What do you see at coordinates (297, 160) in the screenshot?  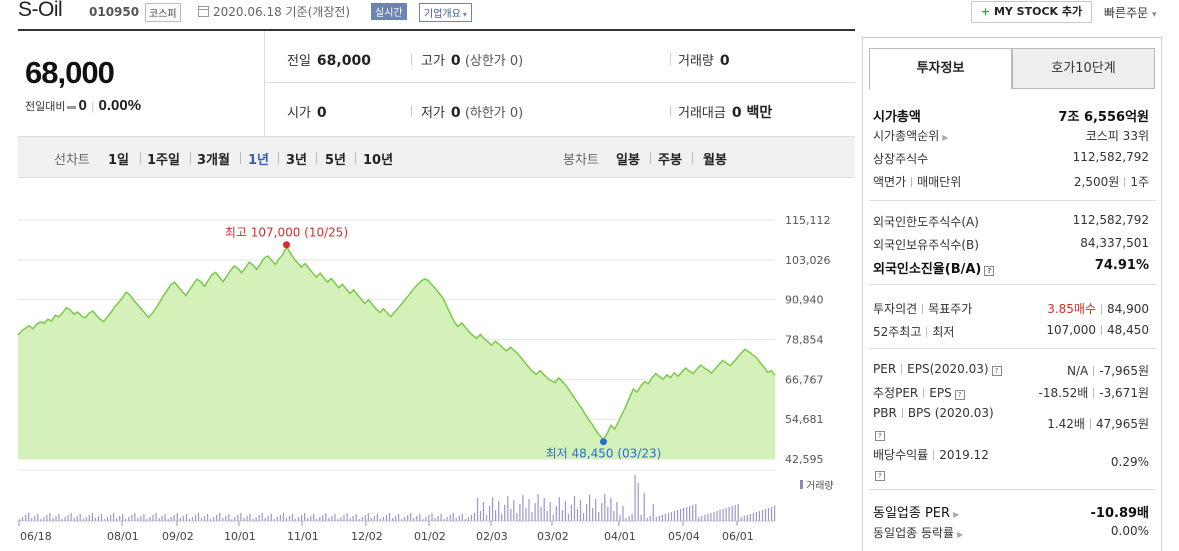 I see `period-3y: 3년` at bounding box center [297, 160].